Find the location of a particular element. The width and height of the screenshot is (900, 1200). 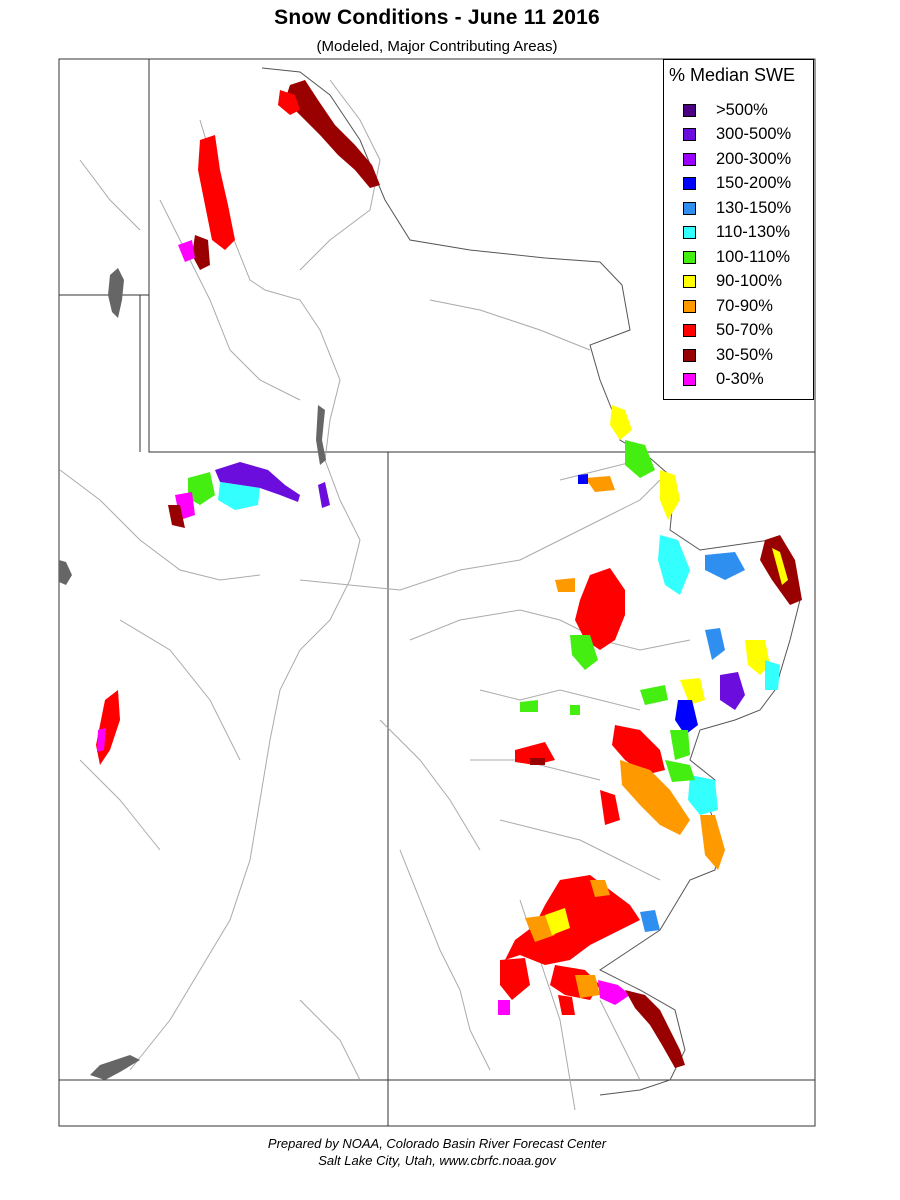

legend-label: 50-70% is located at coordinates (744, 330).